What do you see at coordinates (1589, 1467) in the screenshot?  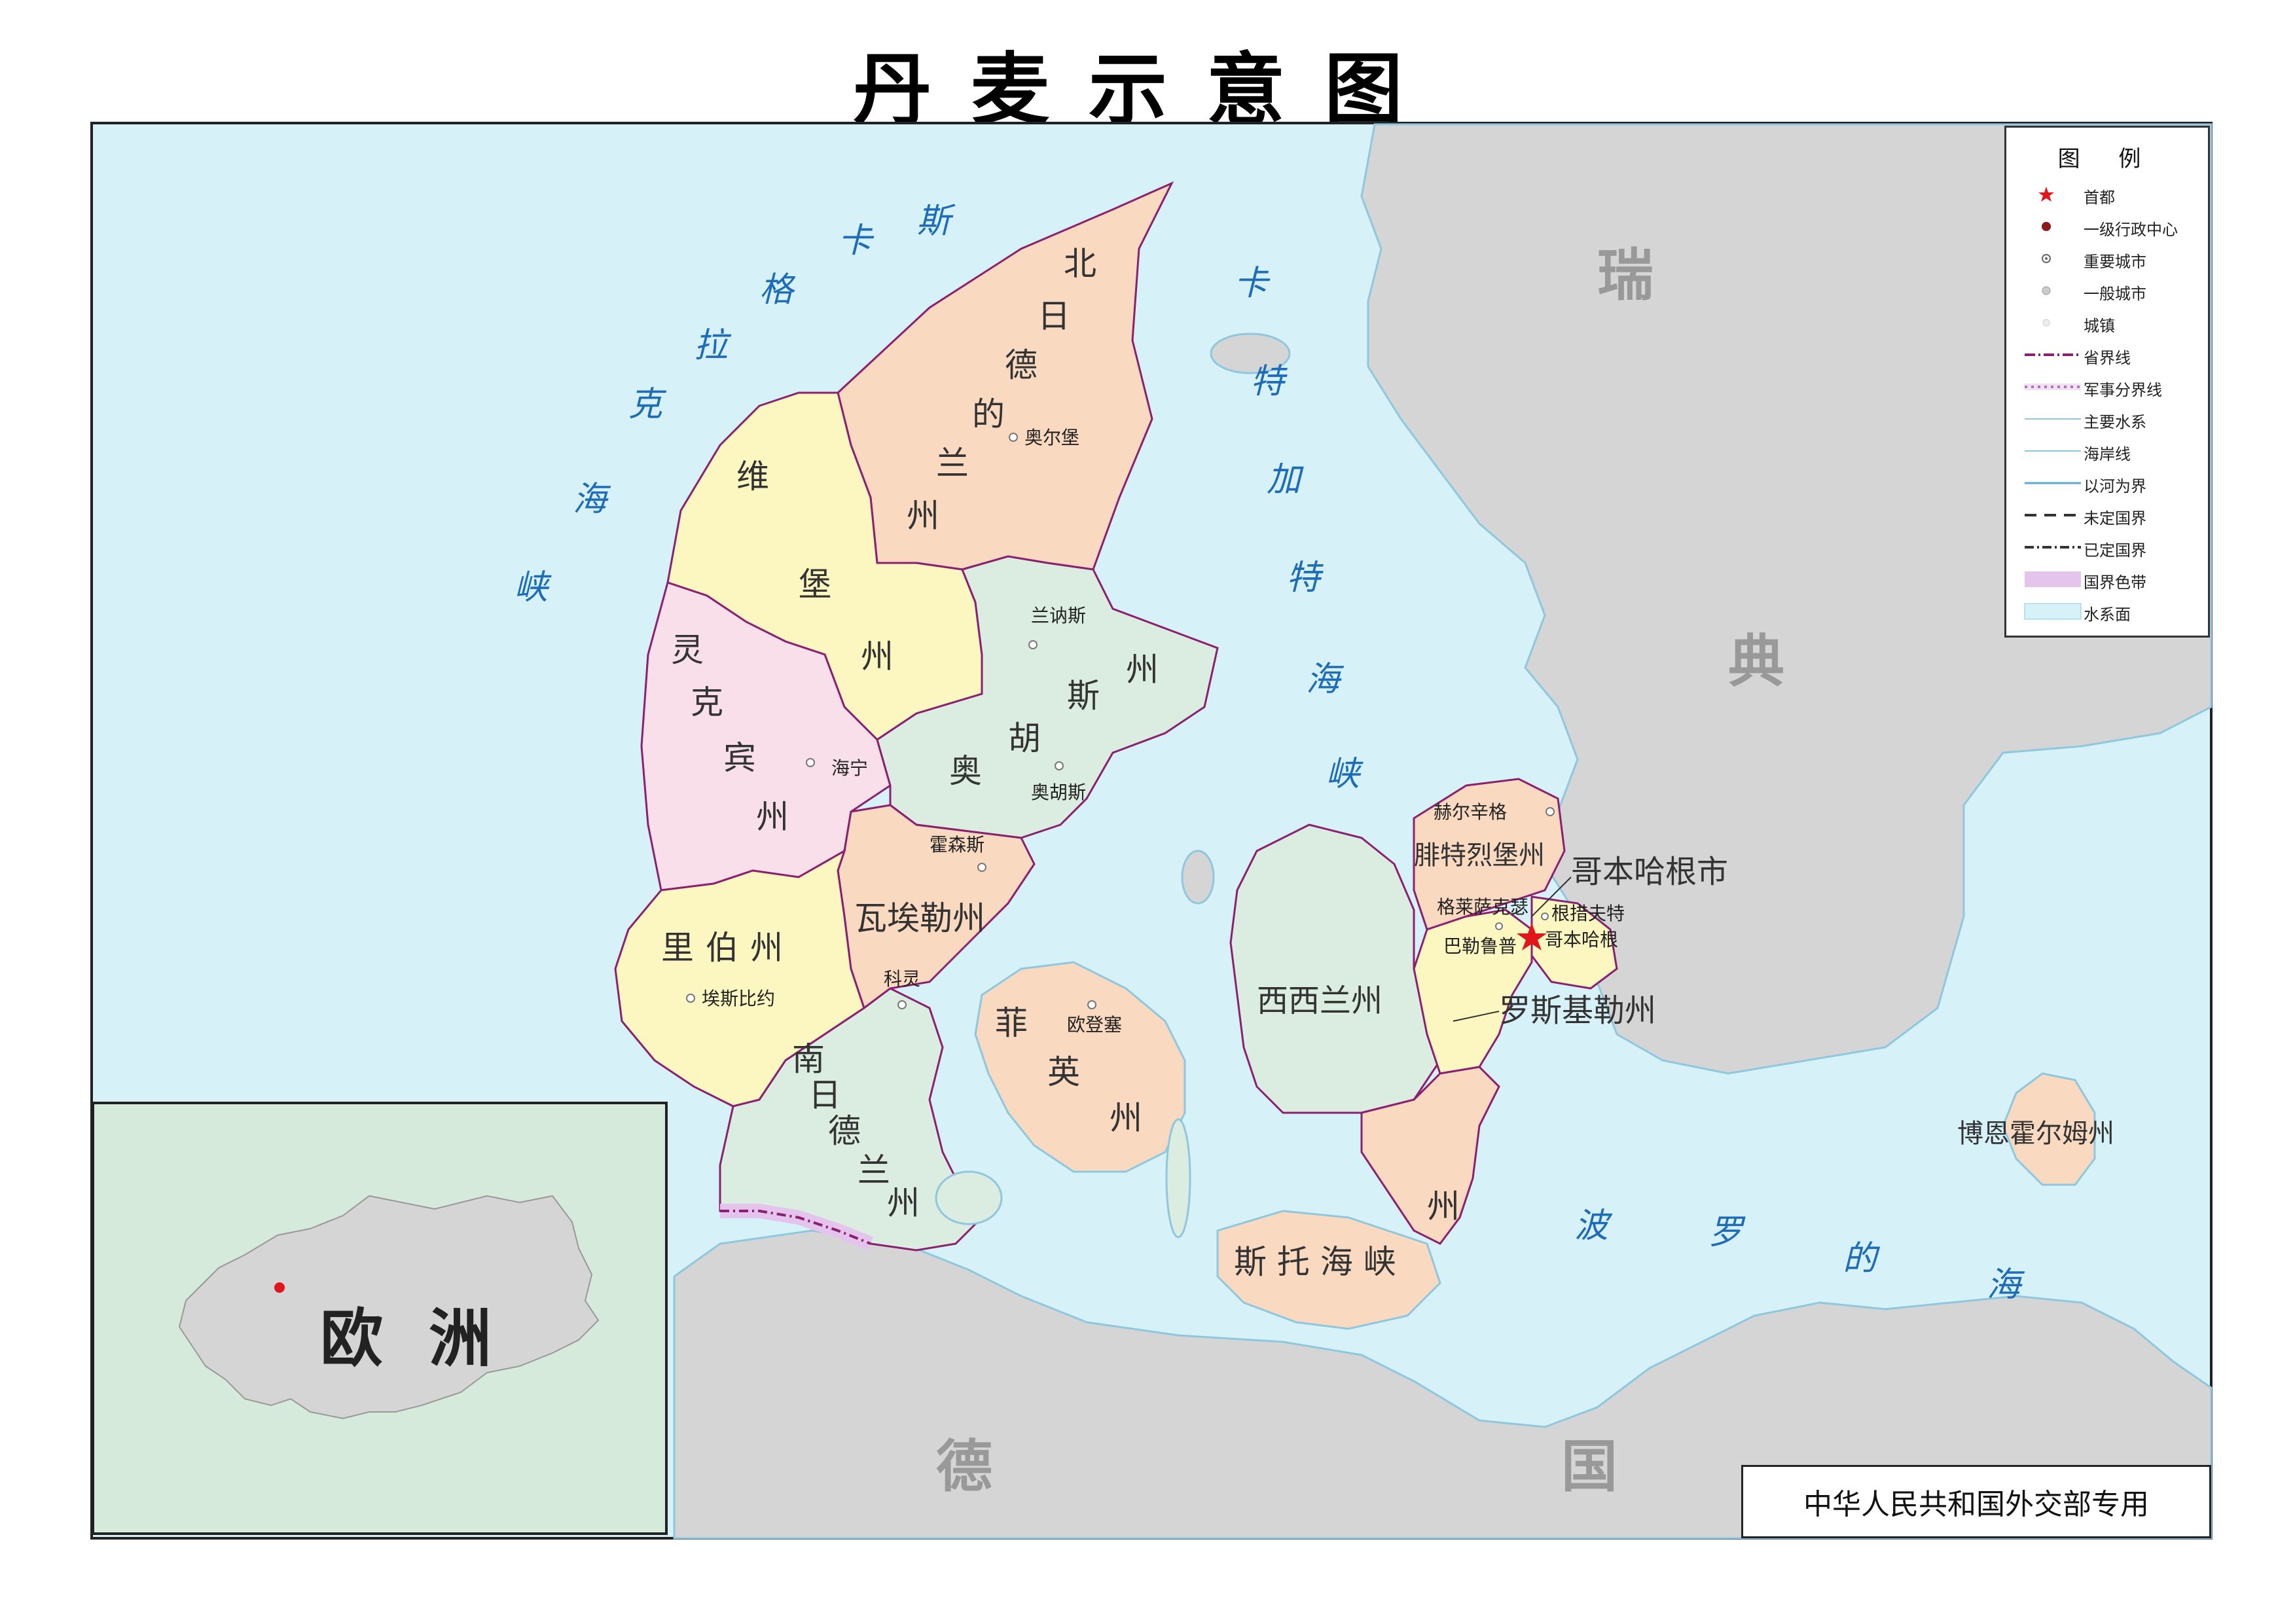 I see `country-germany-2: 国` at bounding box center [1589, 1467].